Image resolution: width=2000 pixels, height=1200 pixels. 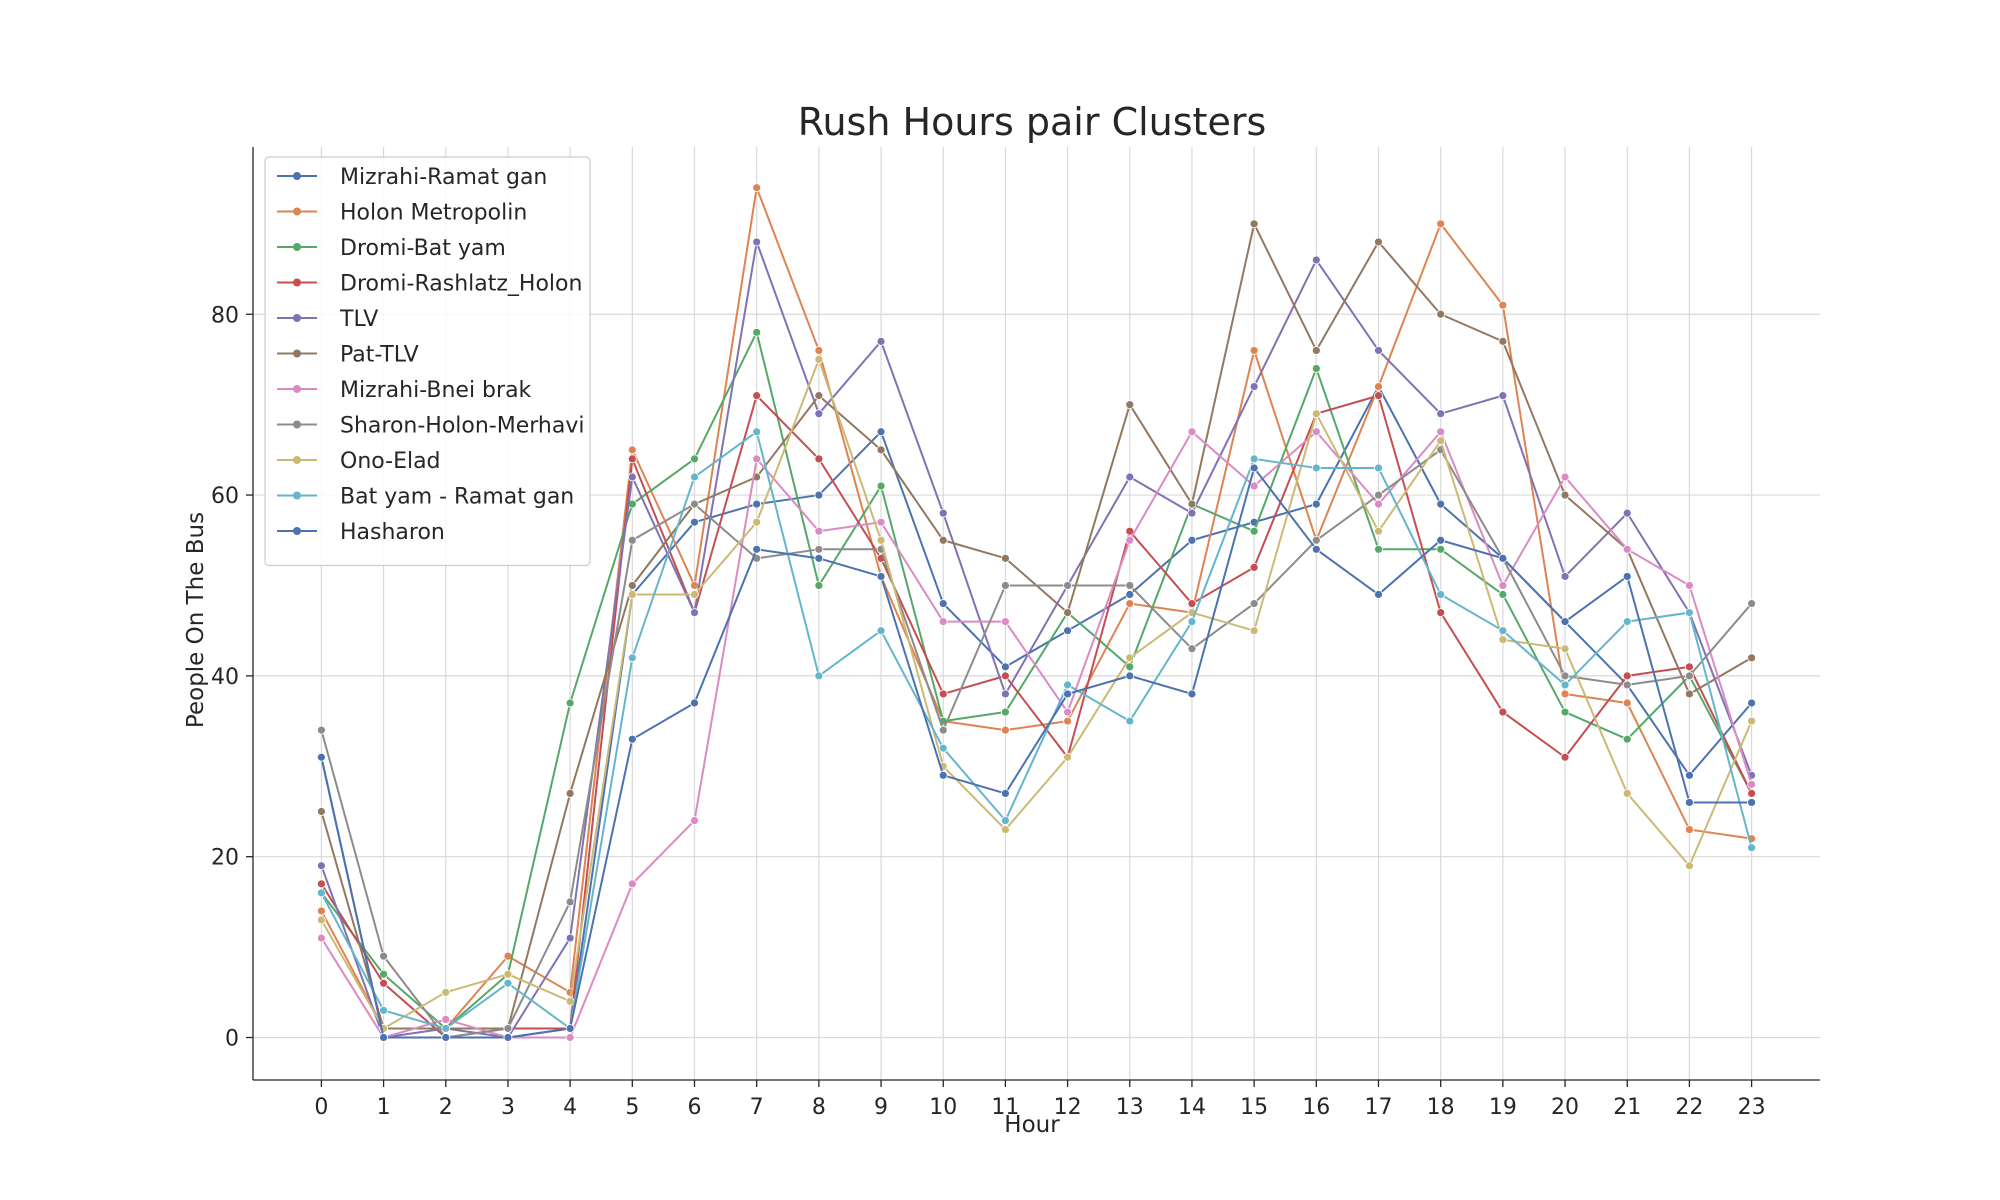 I want to click on x-tick-label: 0, so click(x=321, y=1107).